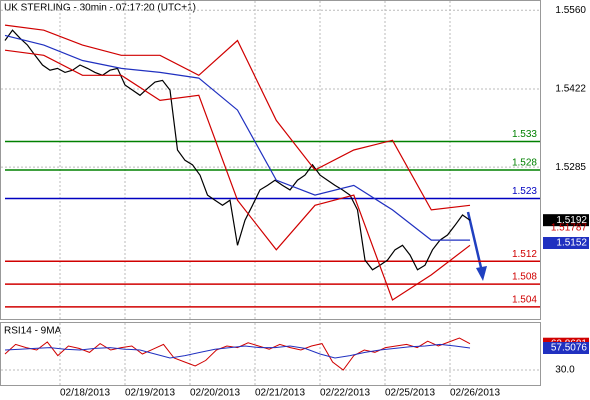 The height and width of the screenshot is (400, 590). I want to click on forecast-arrow, so click(475, 242).